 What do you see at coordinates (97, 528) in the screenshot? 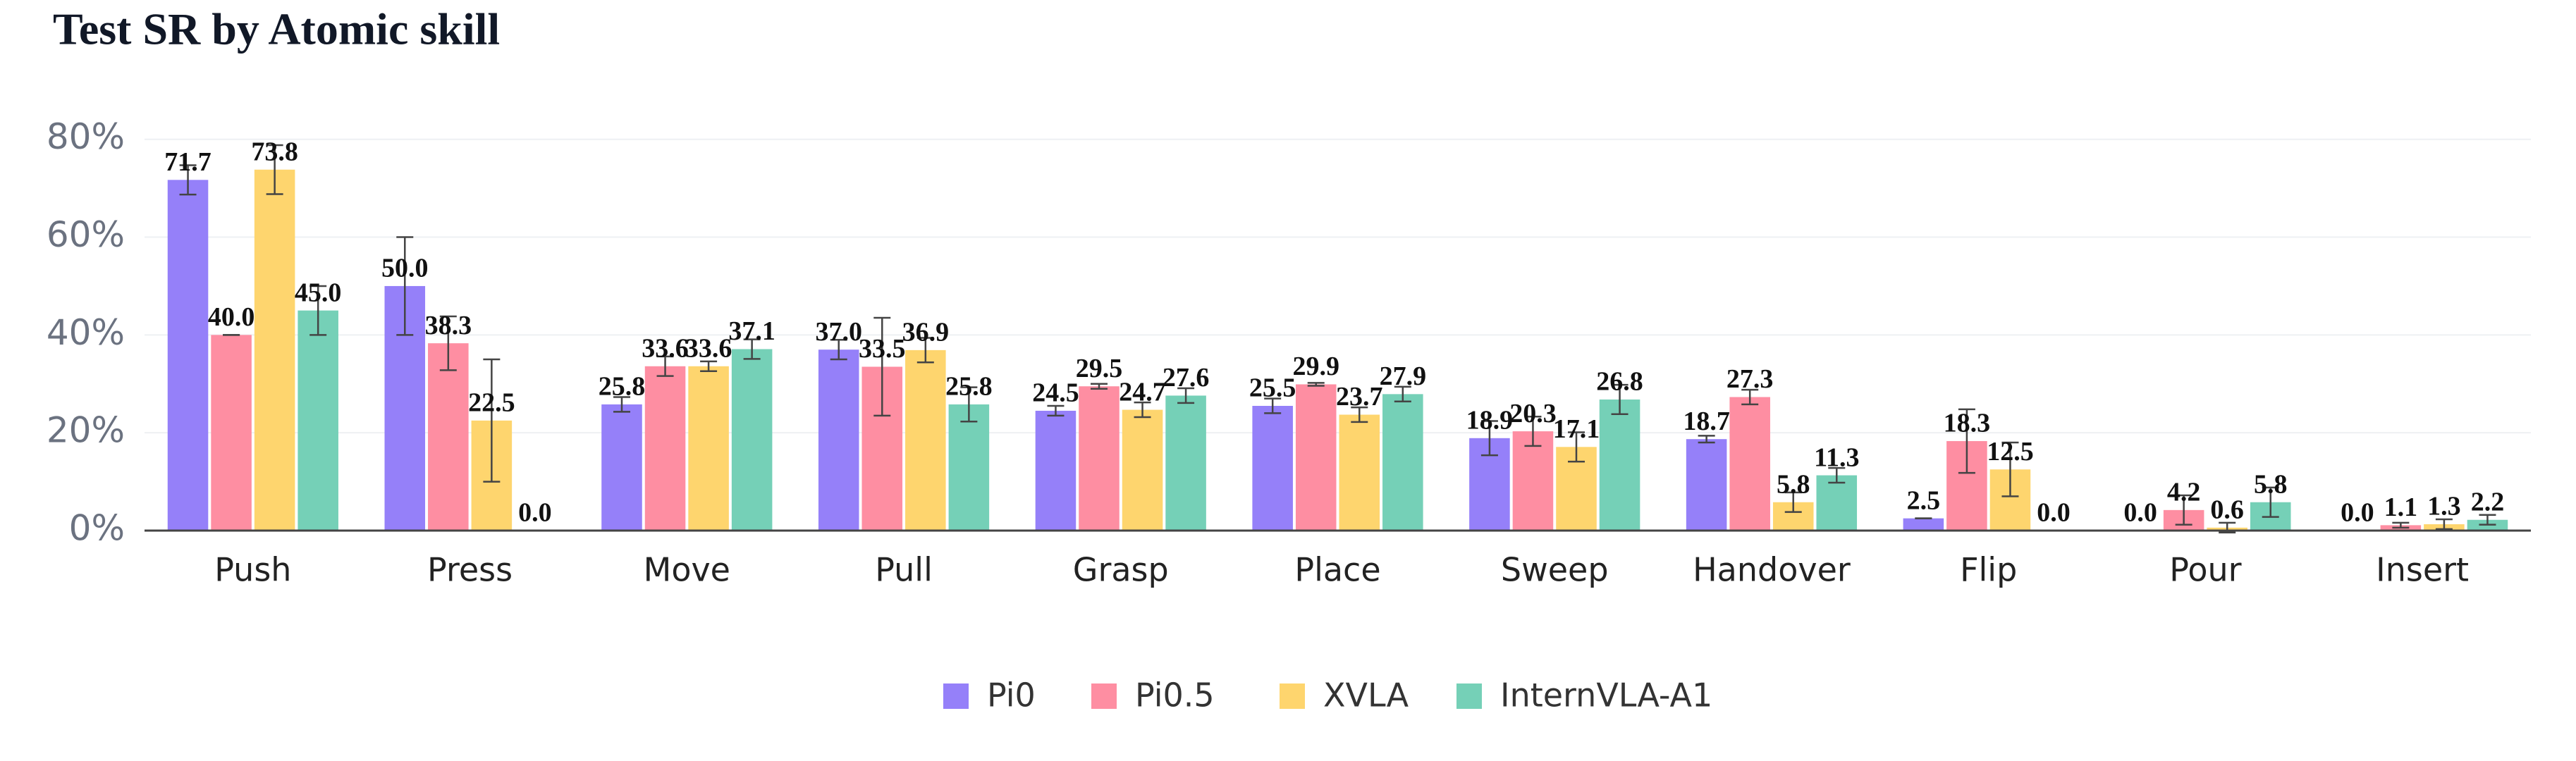
I see `y-tick-label: 0%` at bounding box center [97, 528].